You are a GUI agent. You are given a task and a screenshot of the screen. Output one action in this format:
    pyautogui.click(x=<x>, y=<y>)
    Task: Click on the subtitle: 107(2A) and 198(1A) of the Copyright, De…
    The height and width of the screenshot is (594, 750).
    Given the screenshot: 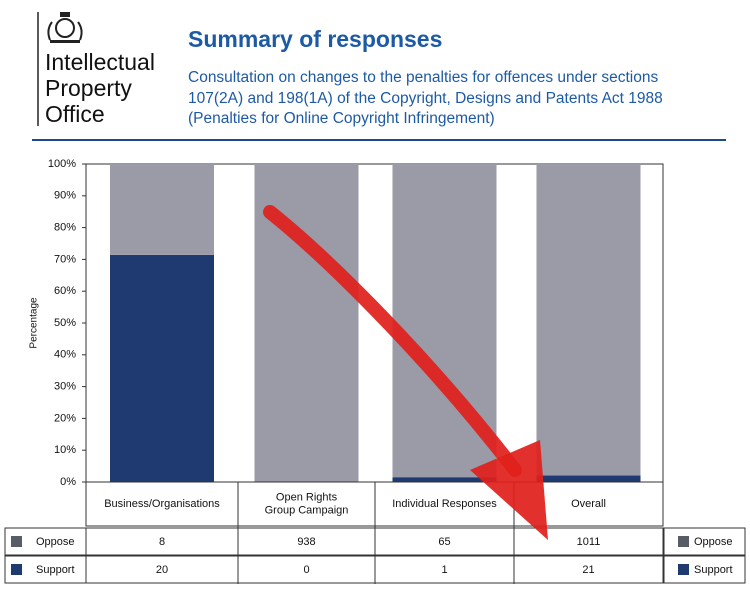 What is the action you would take?
    pyautogui.click(x=425, y=98)
    